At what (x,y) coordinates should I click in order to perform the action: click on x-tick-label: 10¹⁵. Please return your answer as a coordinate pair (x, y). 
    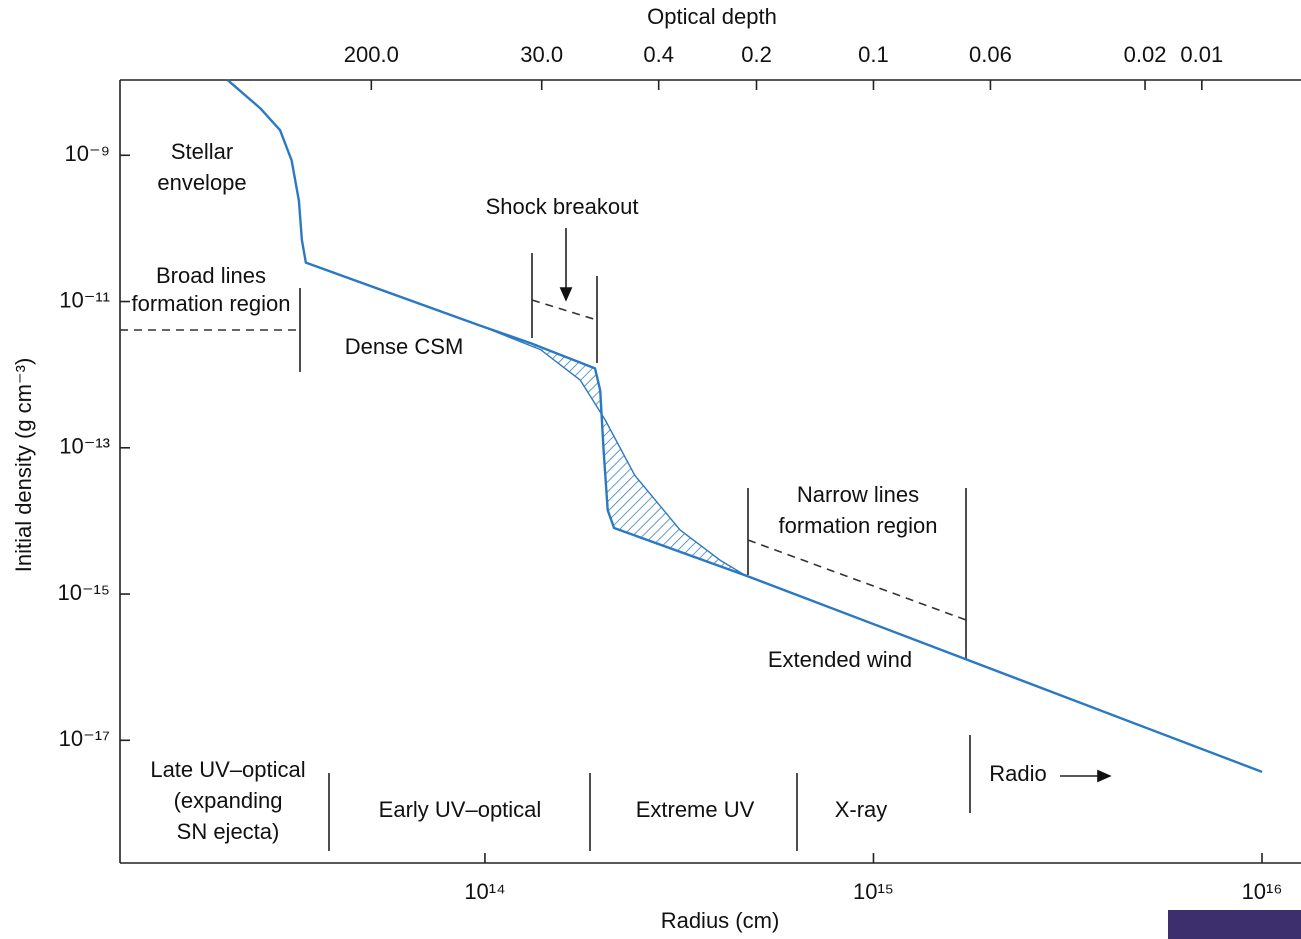
    Looking at the image, I should click on (873, 891).